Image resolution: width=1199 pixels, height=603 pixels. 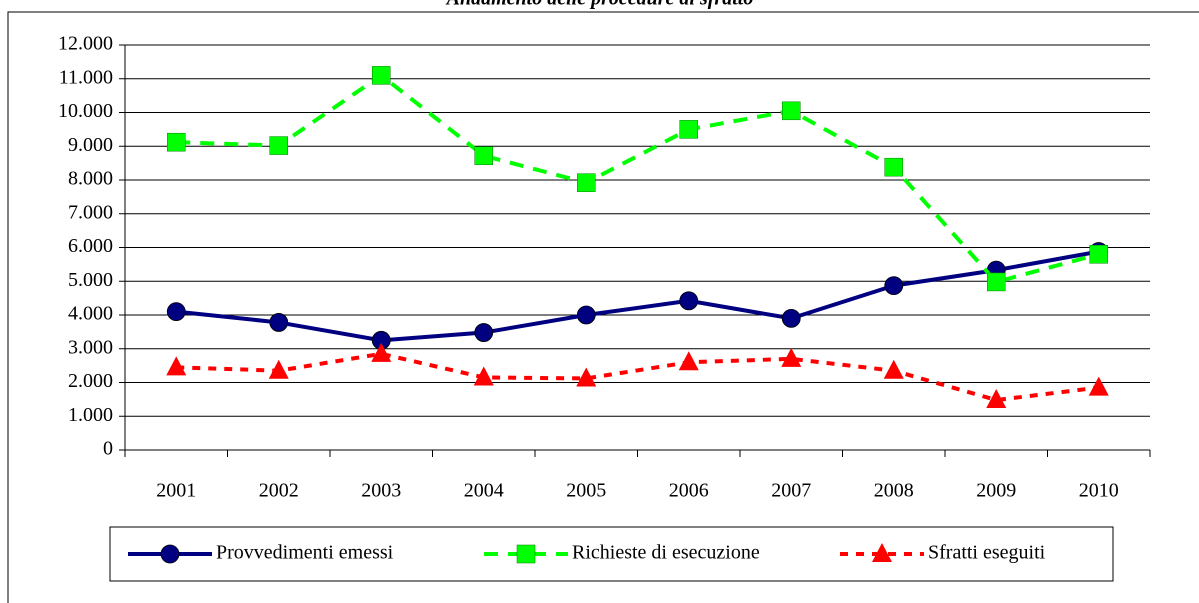 What do you see at coordinates (90, 212) in the screenshot?
I see `y-tick-label: 7.000` at bounding box center [90, 212].